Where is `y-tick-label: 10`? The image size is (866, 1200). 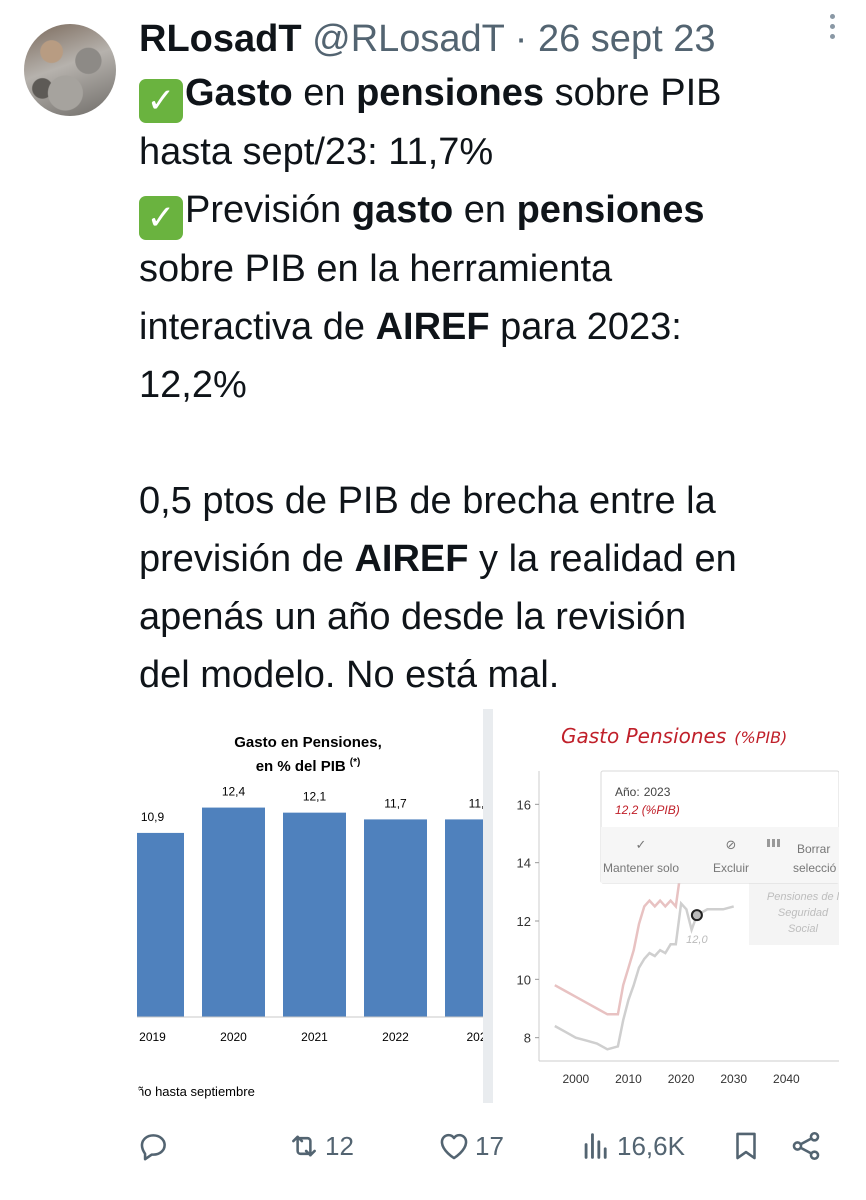
y-tick-label: 10 is located at coordinates (524, 979).